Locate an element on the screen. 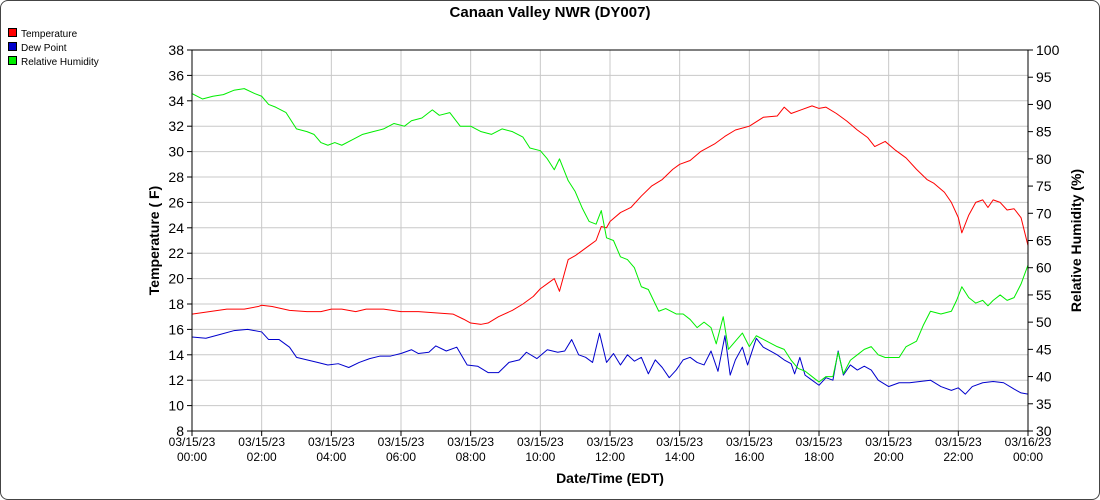 This screenshot has width=1100, height=500. y-tick-label: 22 is located at coordinates (176, 253).